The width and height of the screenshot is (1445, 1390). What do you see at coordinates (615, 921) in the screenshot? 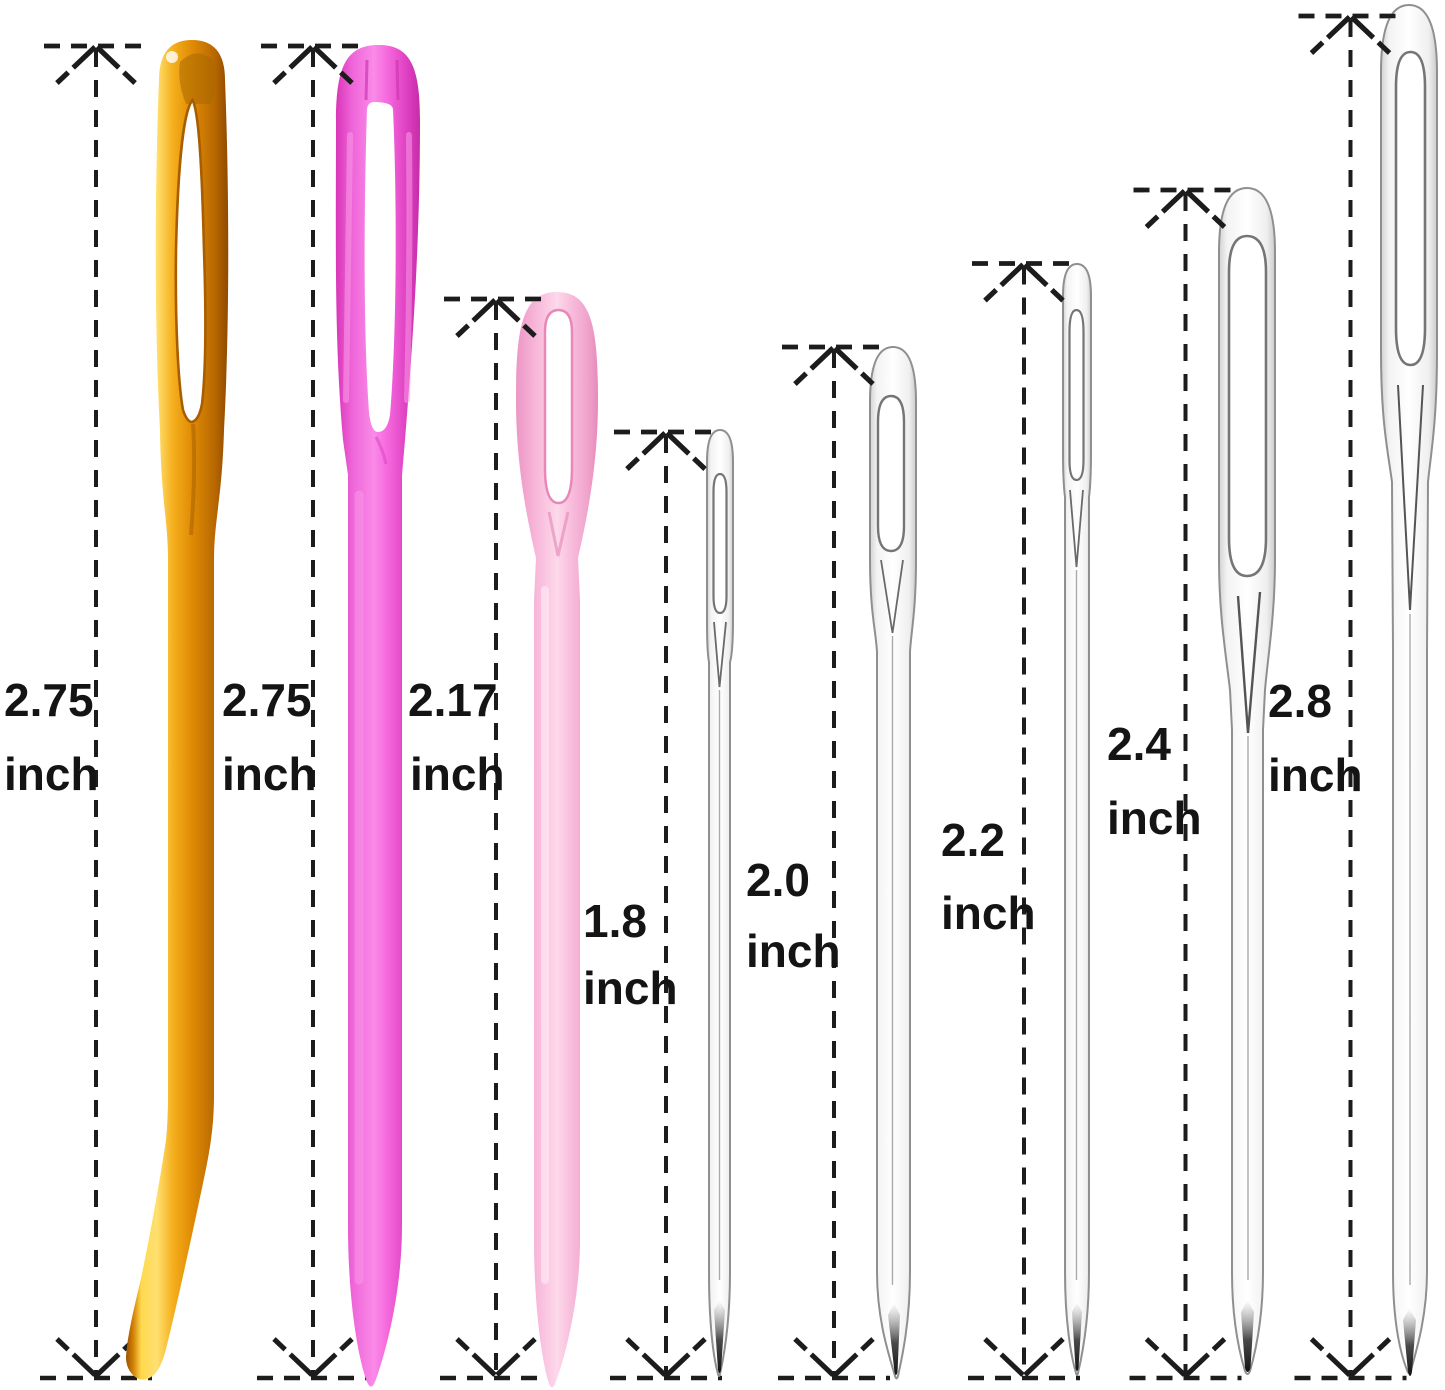
I see `svg-text: 1.8` at bounding box center [615, 921].